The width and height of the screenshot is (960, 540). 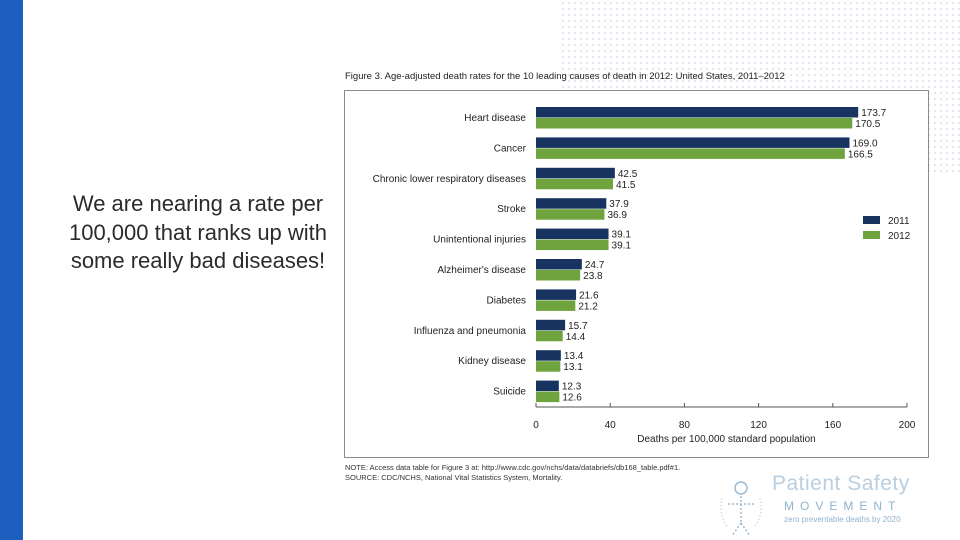 I want to click on accent-bar, so click(x=11, y=270).